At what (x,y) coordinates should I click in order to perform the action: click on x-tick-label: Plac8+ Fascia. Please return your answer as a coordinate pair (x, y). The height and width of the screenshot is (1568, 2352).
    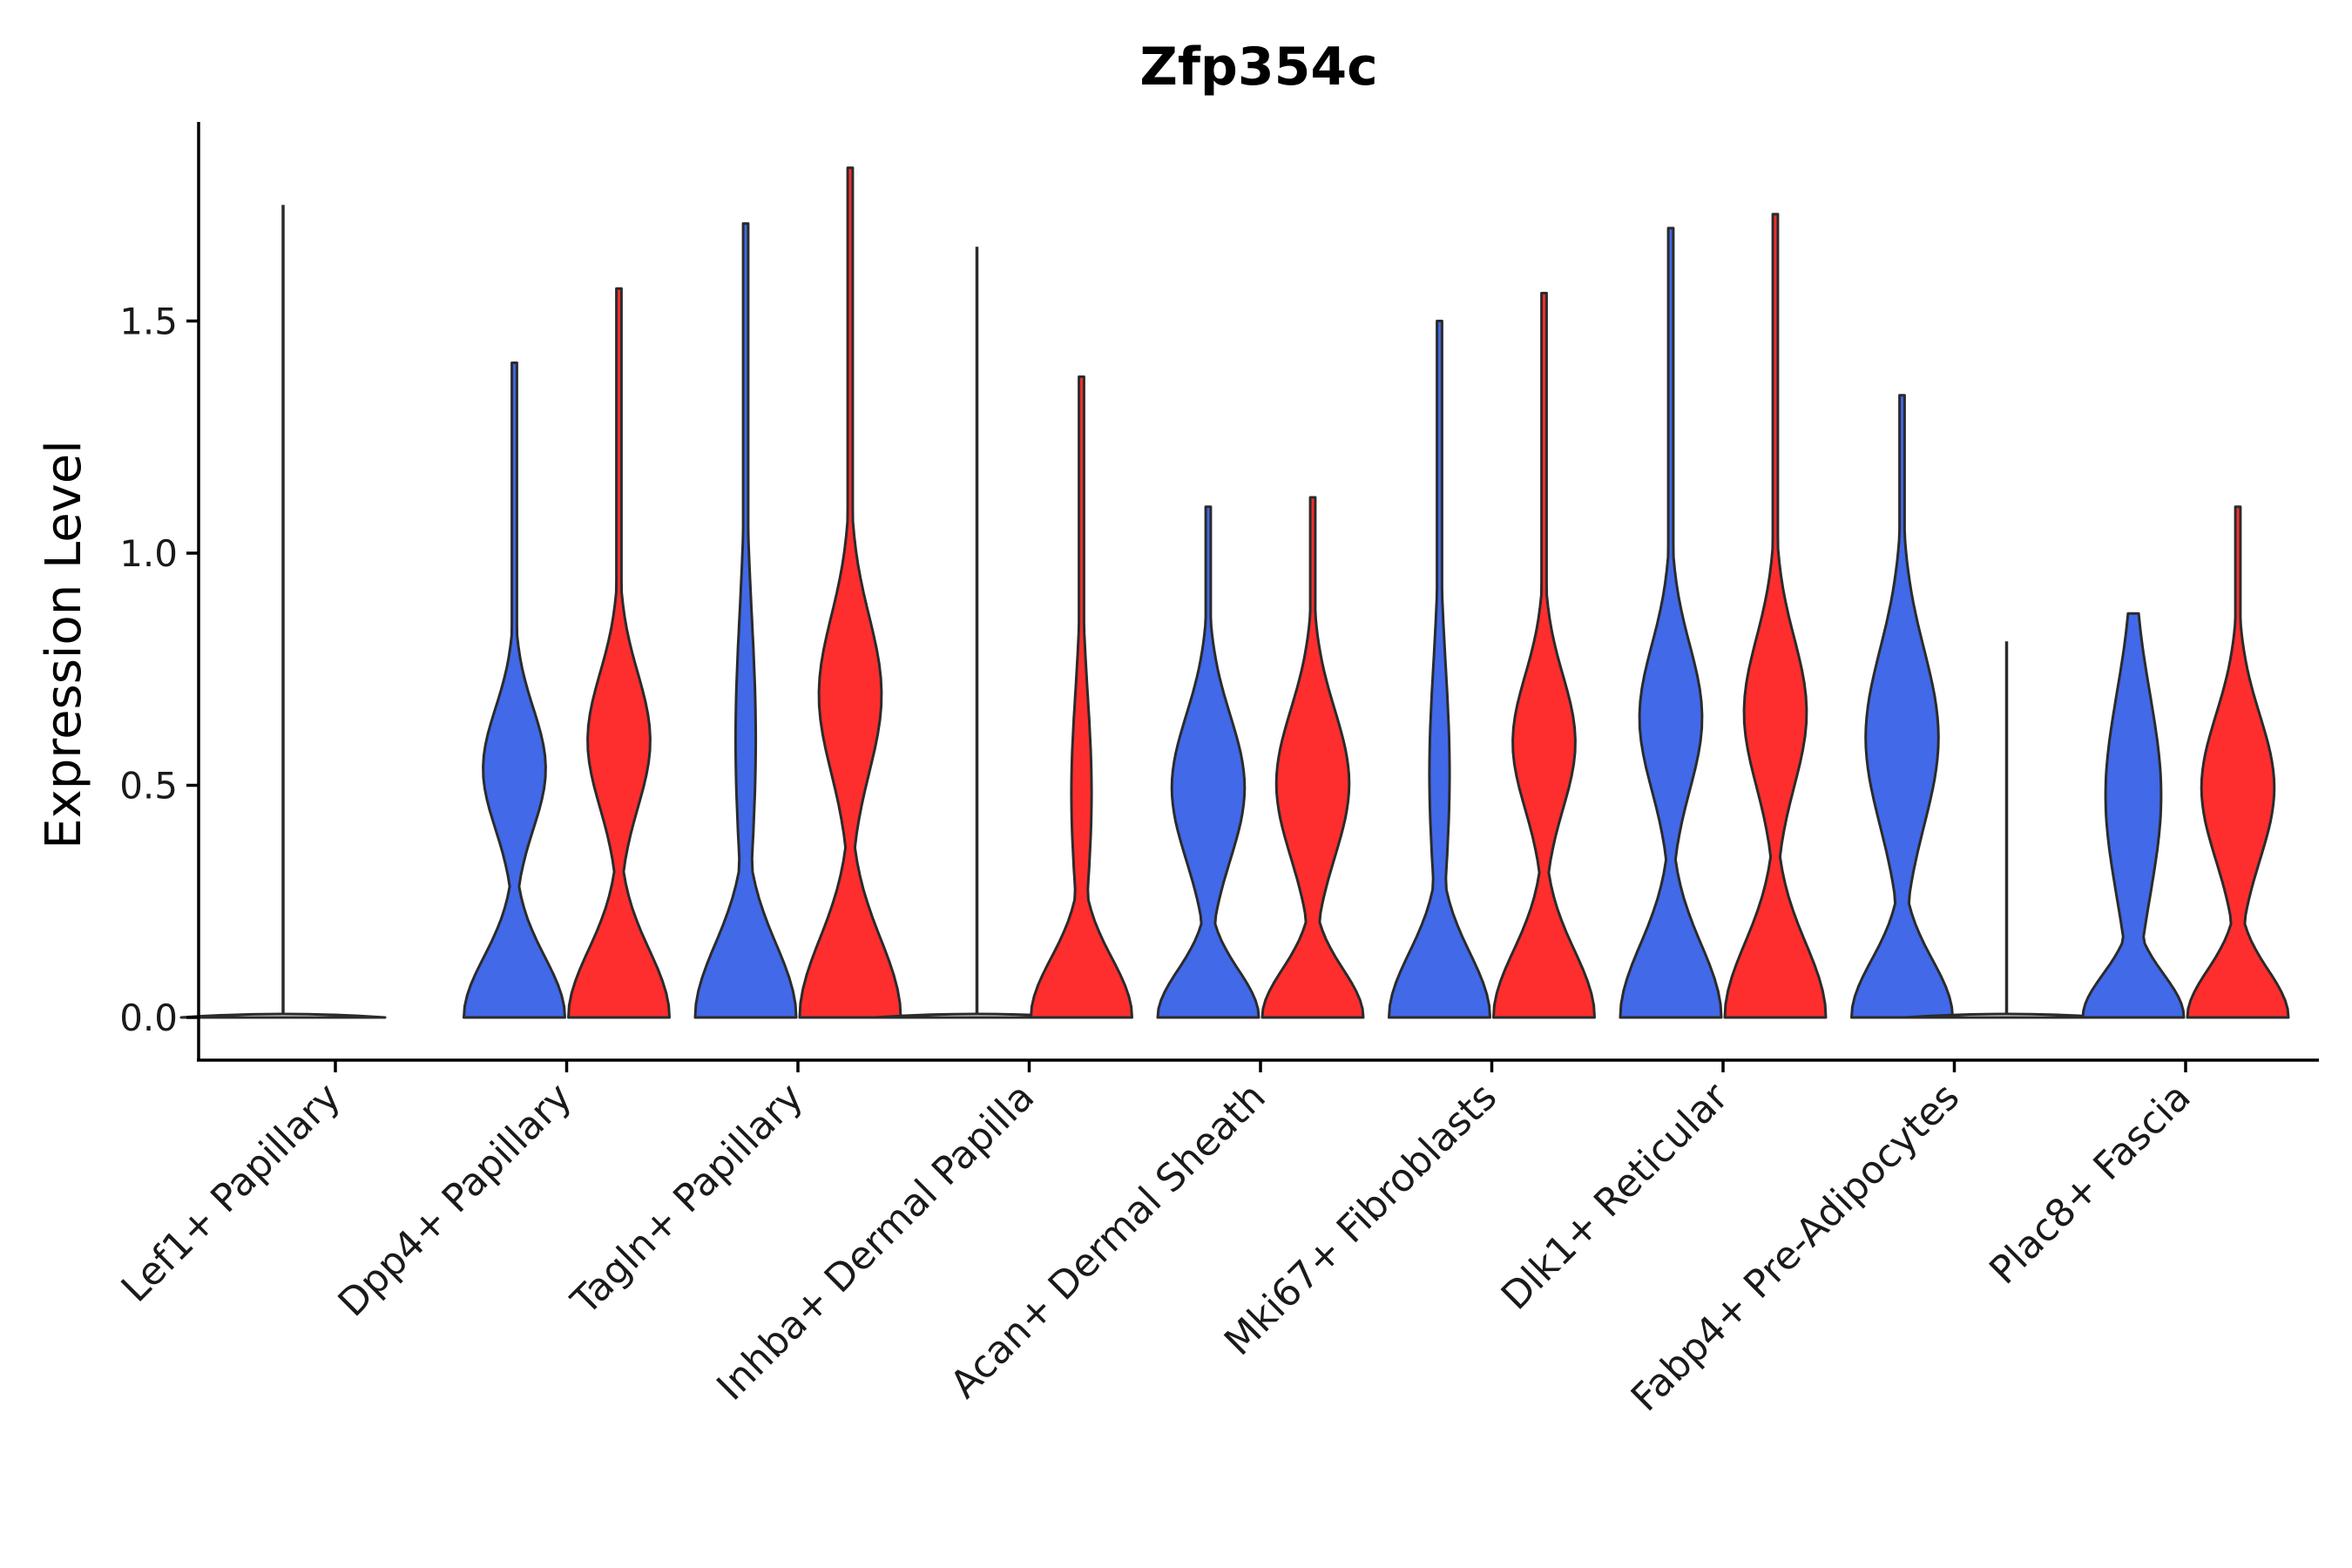
    Looking at the image, I should click on (2090, 1184).